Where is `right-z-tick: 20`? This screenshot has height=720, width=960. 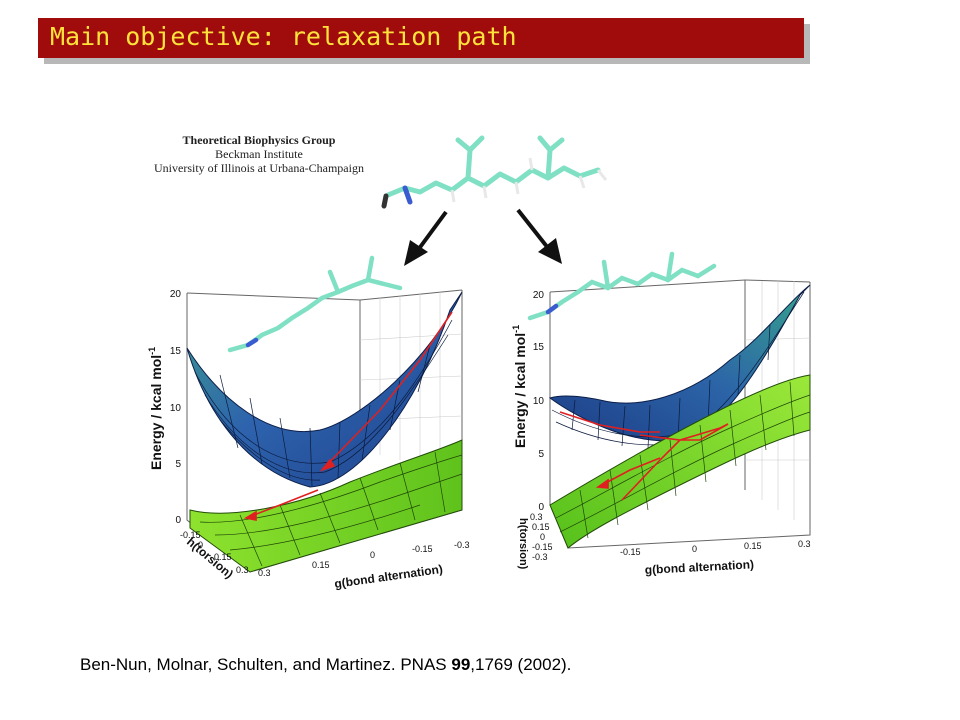 right-z-tick: 20 is located at coordinates (539, 295).